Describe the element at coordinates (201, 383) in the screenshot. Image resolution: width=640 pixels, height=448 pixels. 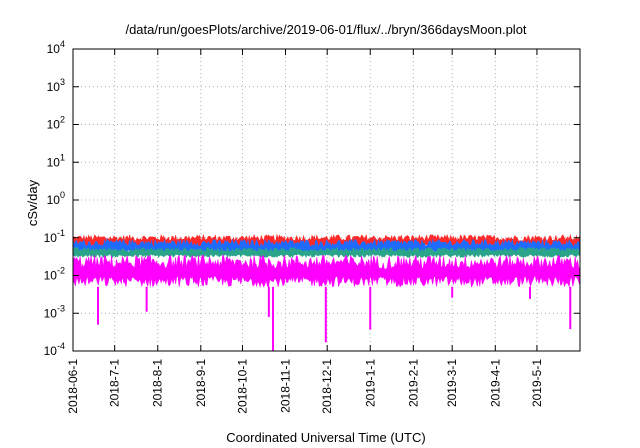
I see `x-tick-label: 2018-9-1` at that location.